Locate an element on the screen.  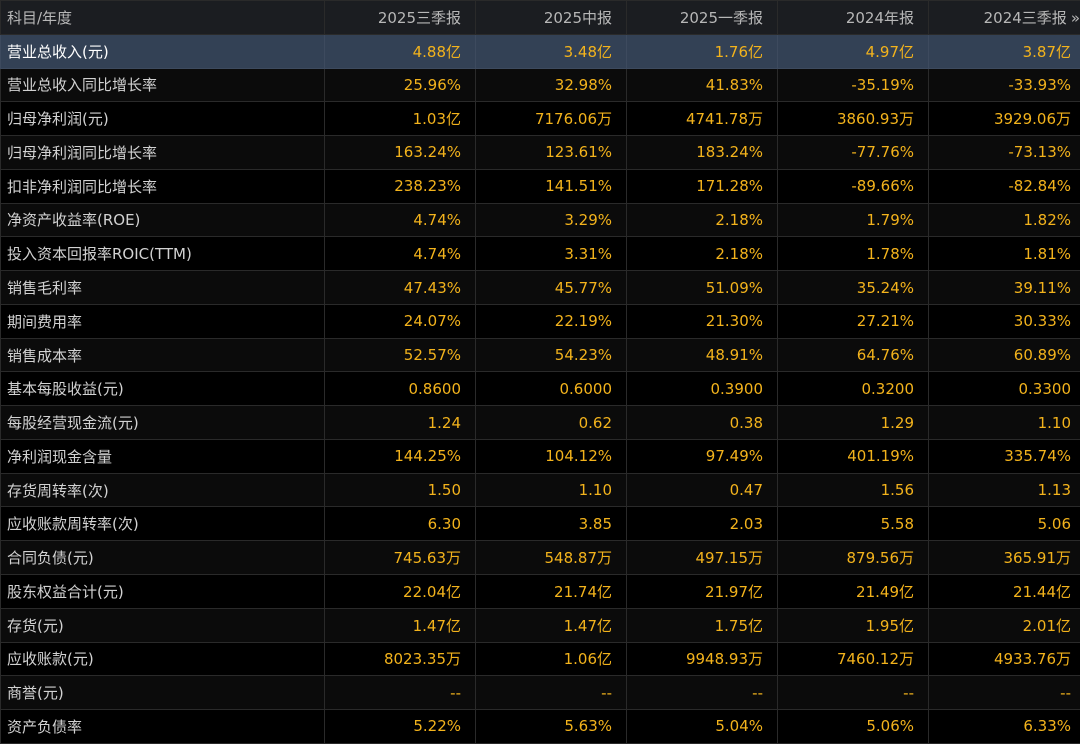
value-cell: 171.28% is located at coordinates (702, 186).